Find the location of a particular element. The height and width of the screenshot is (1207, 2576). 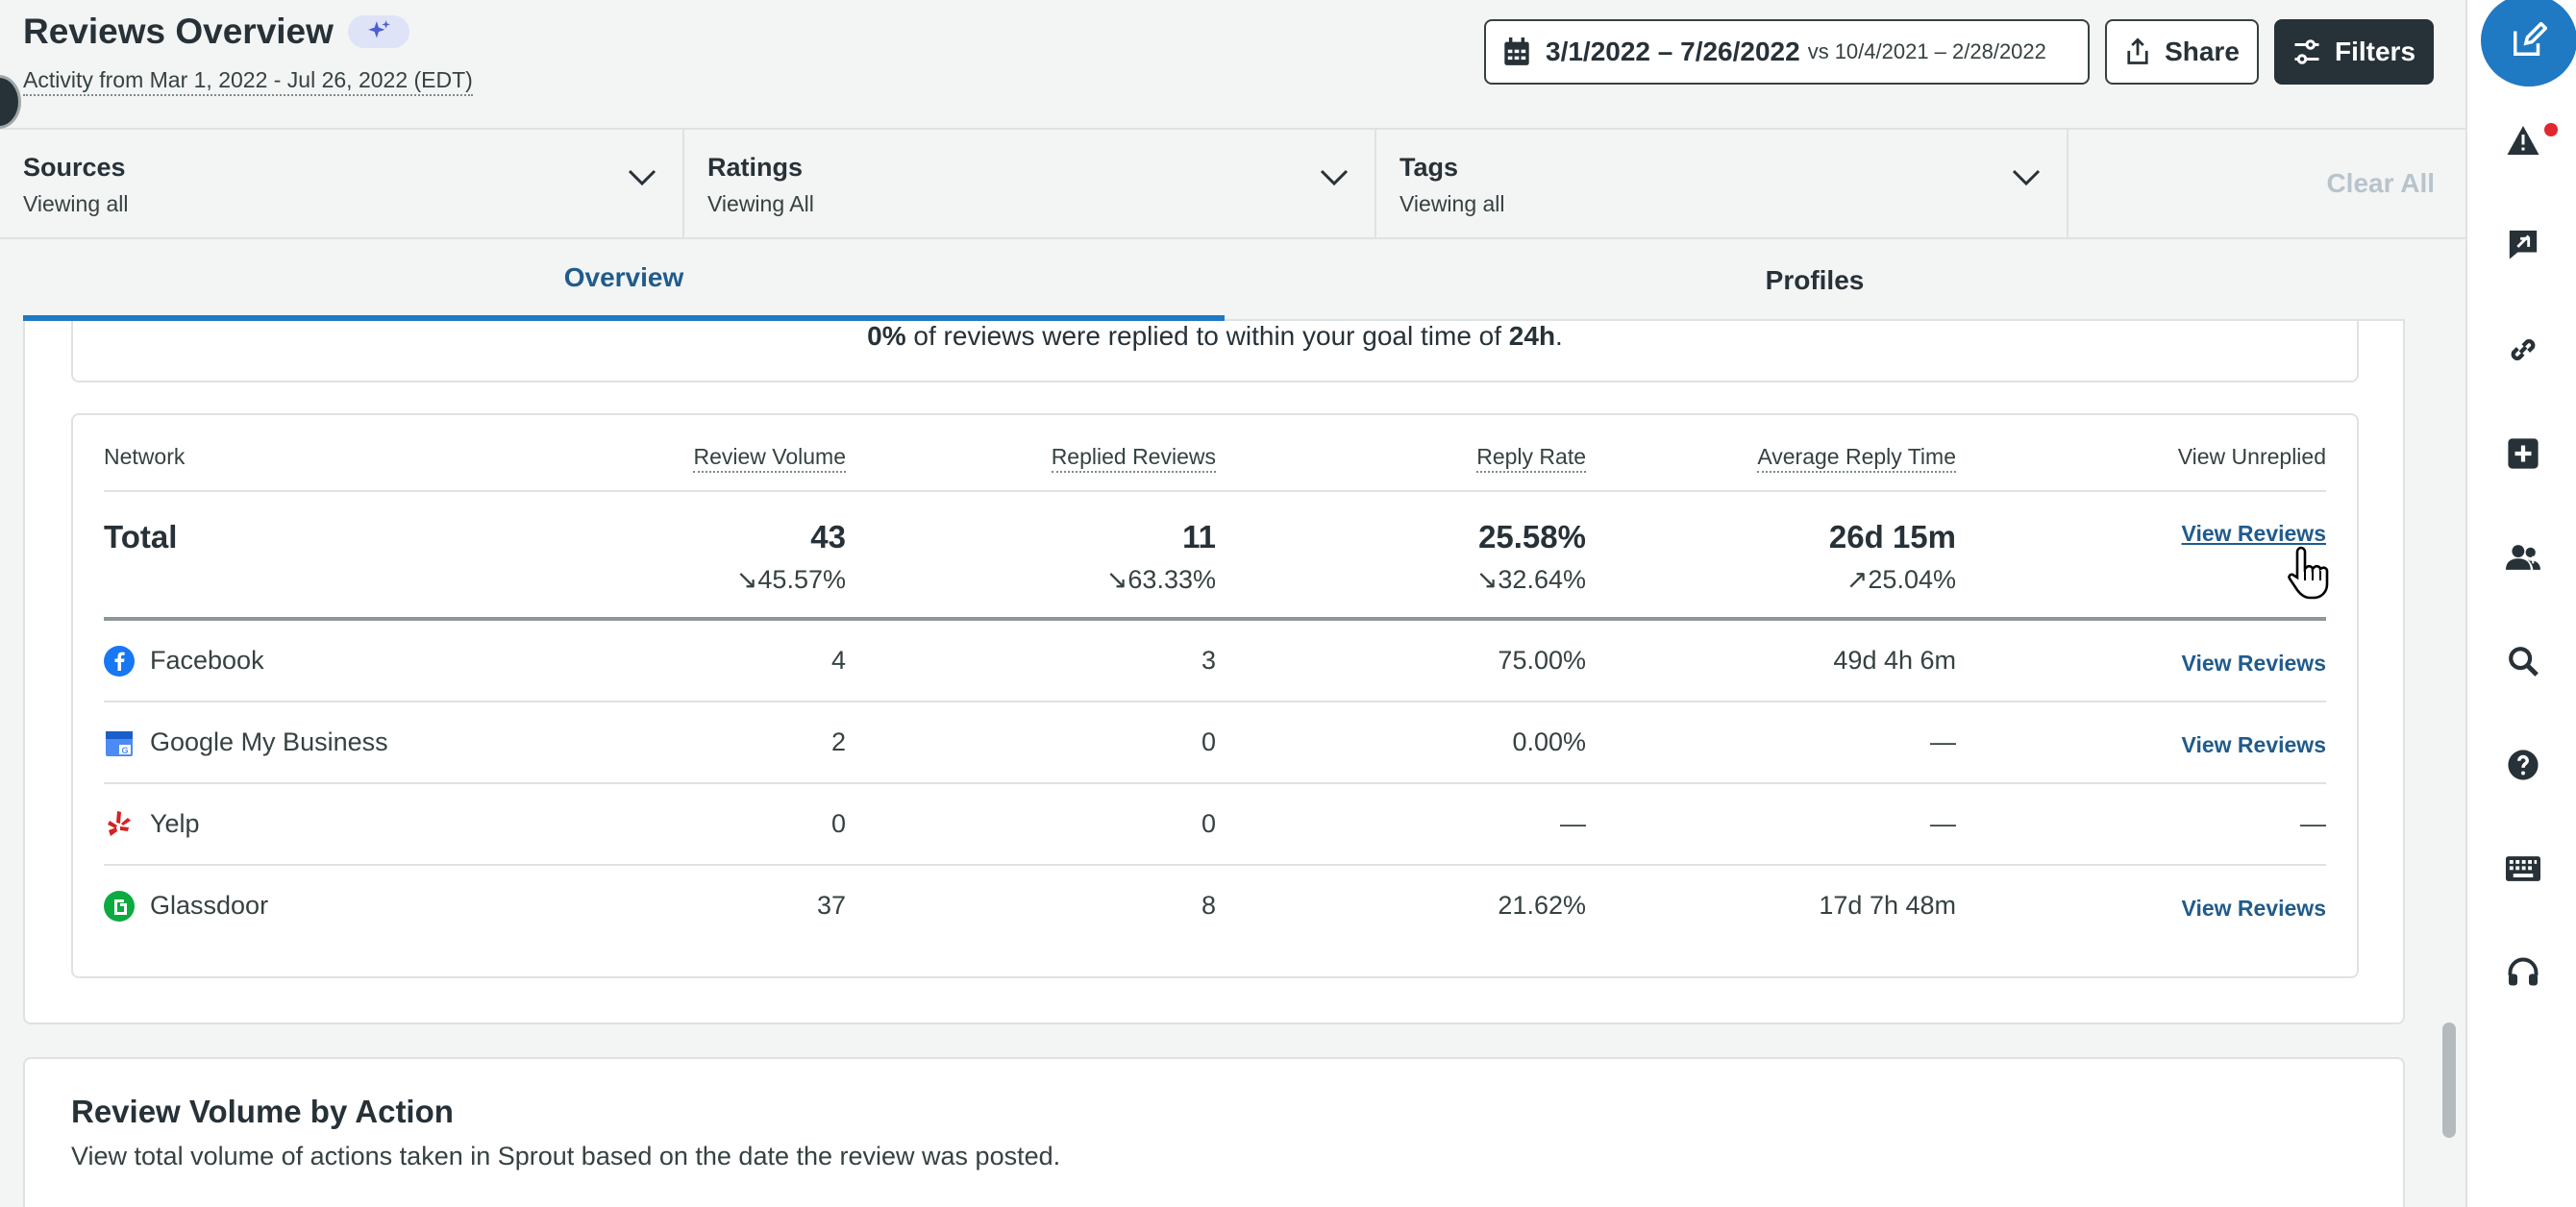

reply-rate: 75.00% is located at coordinates (1542, 660).